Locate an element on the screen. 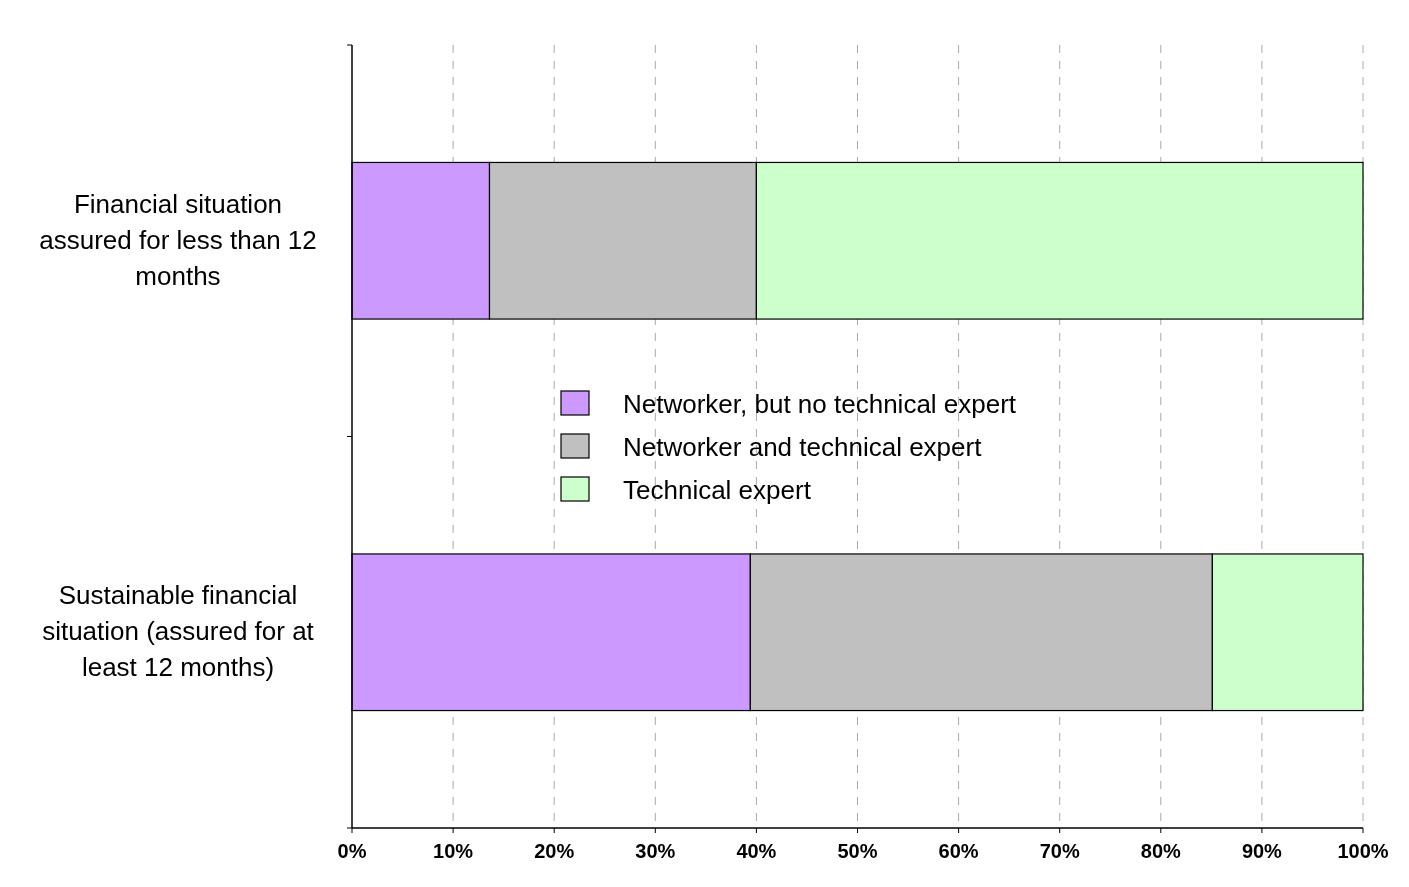 The image size is (1409, 887). legend-label: Networker, but no technical expert is located at coordinates (820, 404).